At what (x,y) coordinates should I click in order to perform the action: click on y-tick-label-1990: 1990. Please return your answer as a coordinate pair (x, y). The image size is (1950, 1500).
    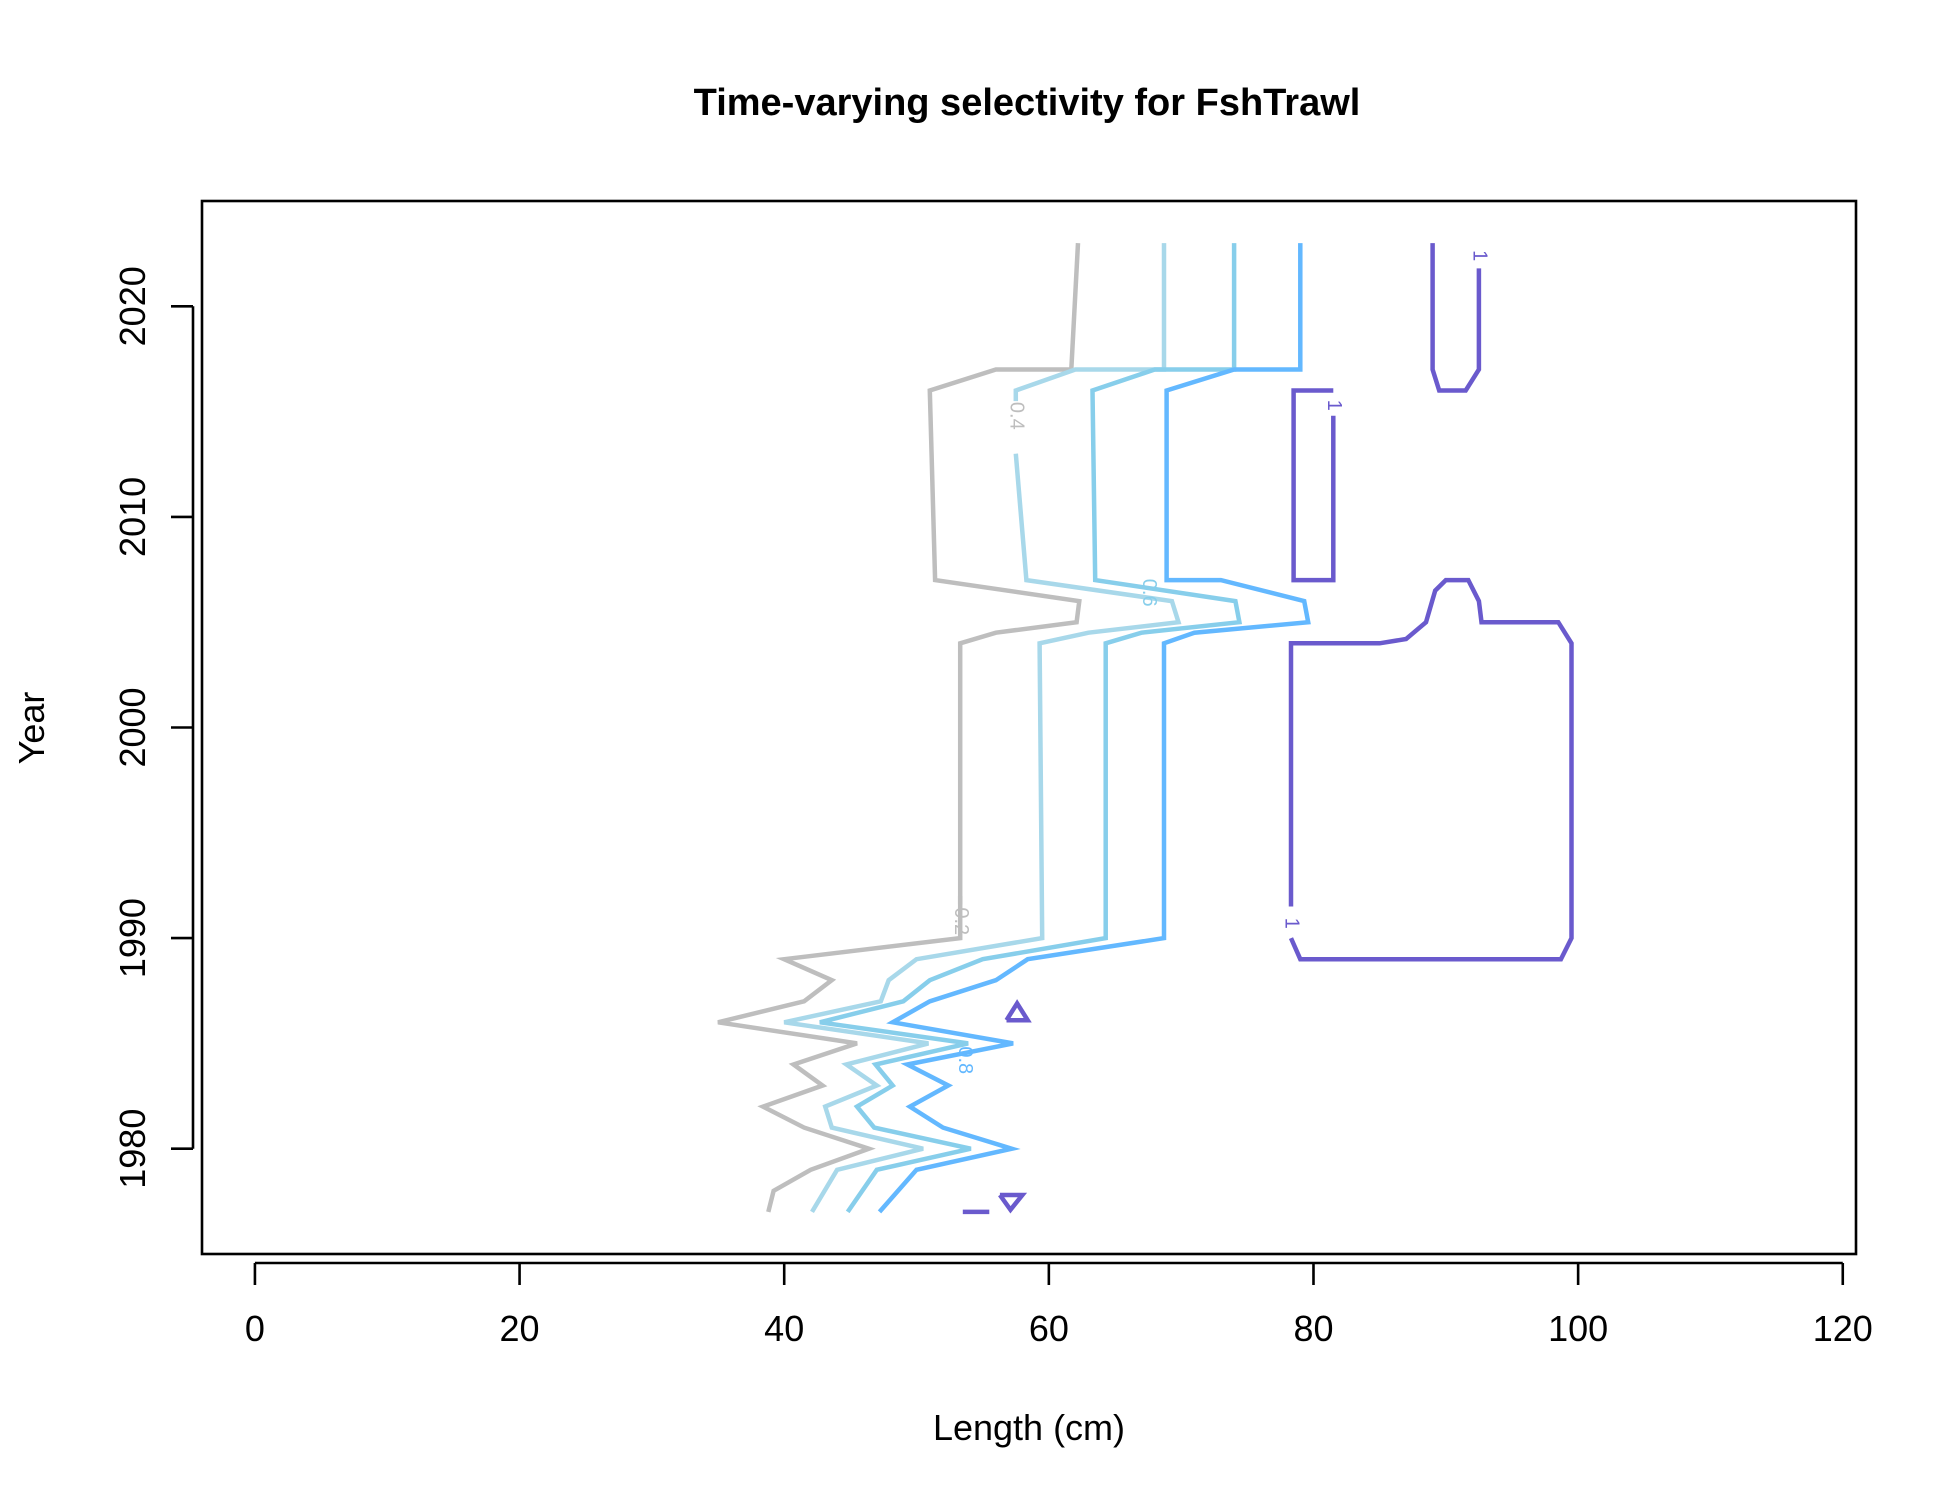
    Looking at the image, I should click on (132, 938).